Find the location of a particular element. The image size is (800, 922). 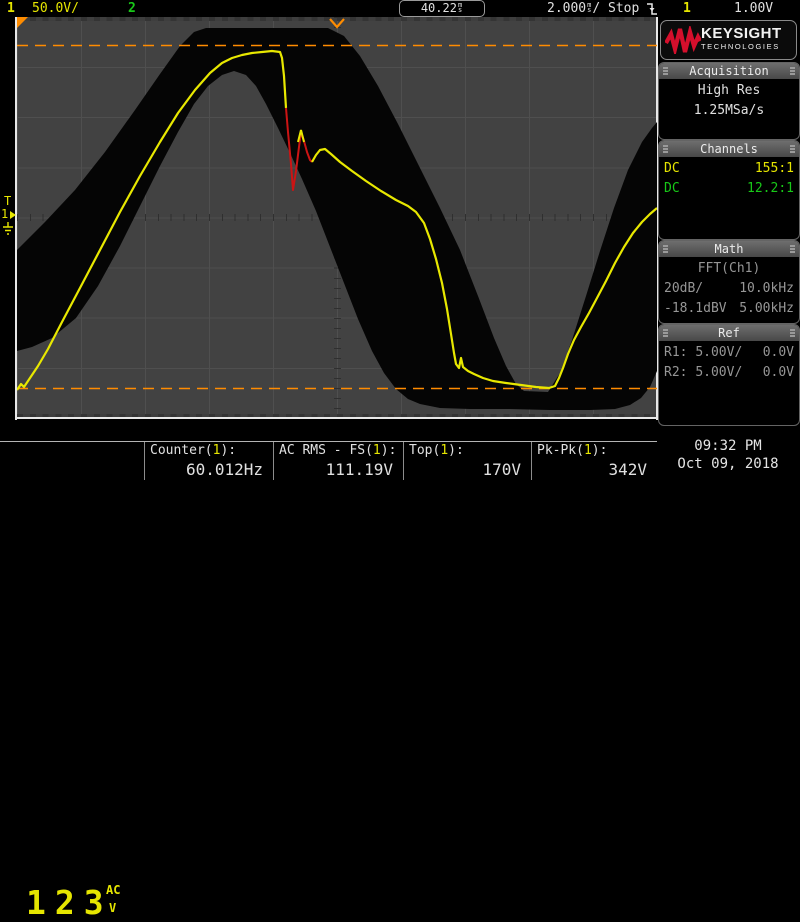

graticule-border-left is located at coordinates (16, 218).